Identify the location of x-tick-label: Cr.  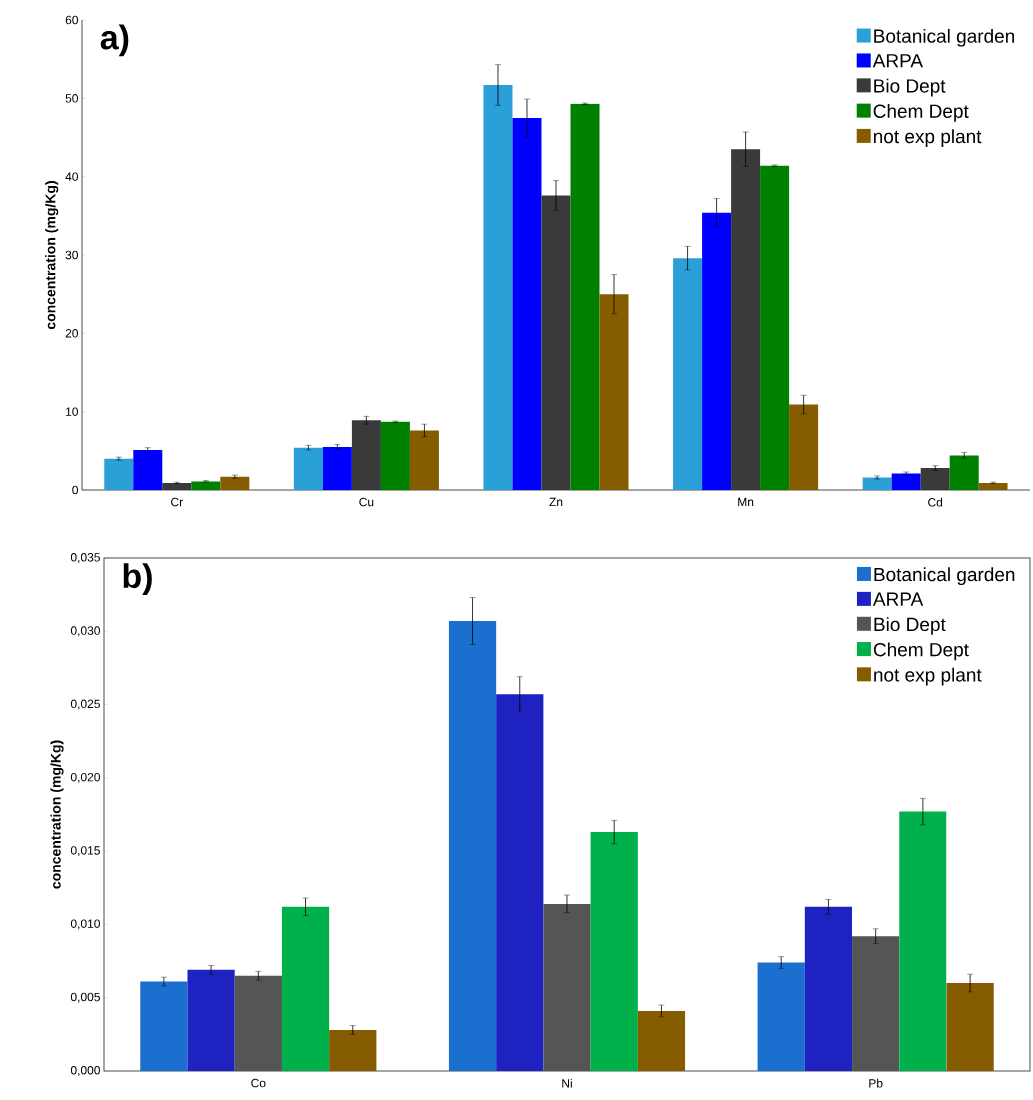
(177, 502).